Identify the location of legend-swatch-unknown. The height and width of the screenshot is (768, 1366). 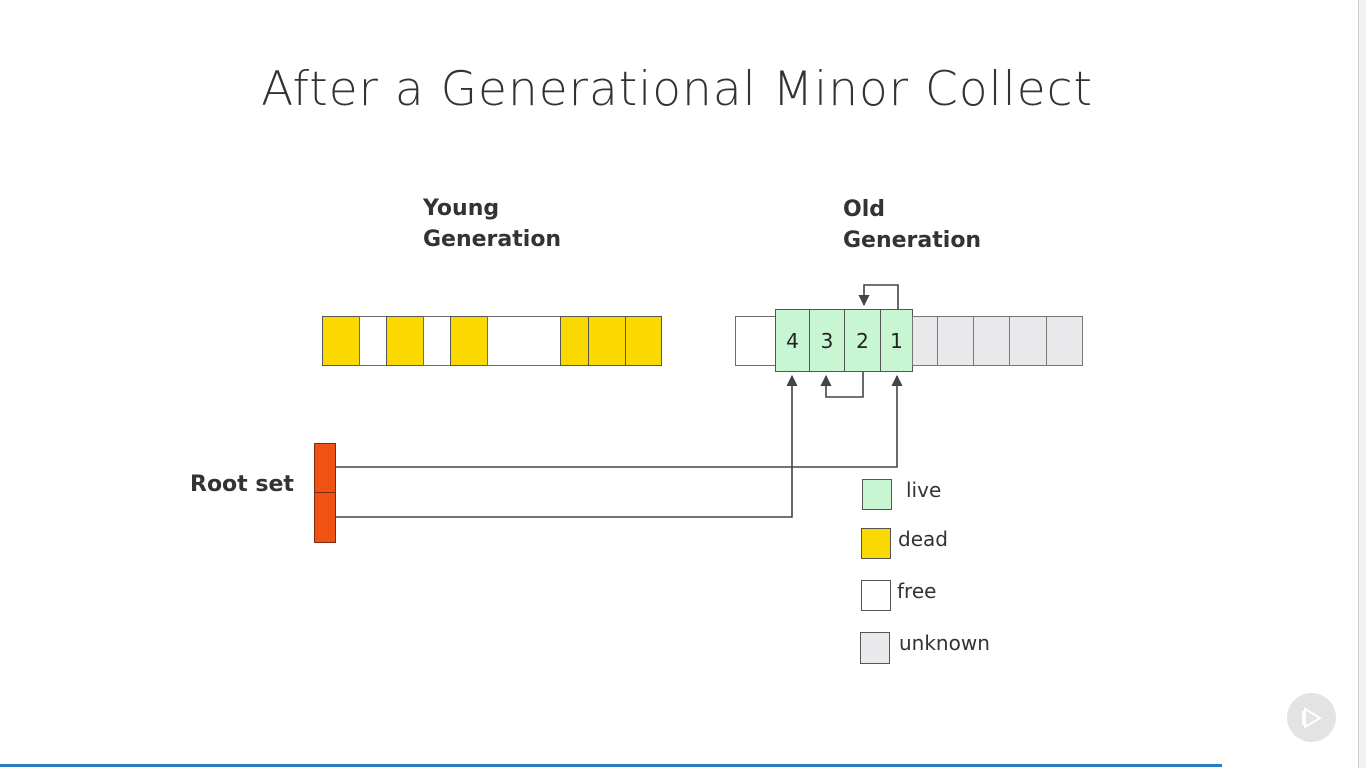
(875, 648).